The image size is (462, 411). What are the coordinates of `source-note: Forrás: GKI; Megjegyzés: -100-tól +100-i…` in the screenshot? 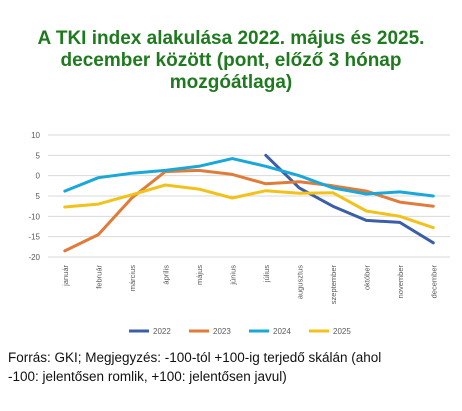 It's located at (233, 367).